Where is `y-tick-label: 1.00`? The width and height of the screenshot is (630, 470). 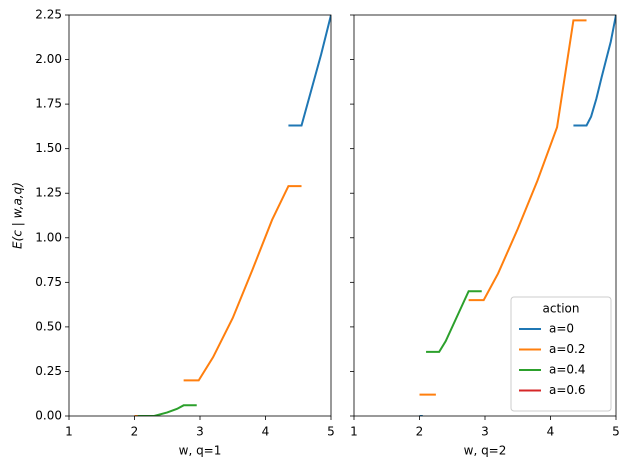 y-tick-label: 1.00 is located at coordinates (48, 237).